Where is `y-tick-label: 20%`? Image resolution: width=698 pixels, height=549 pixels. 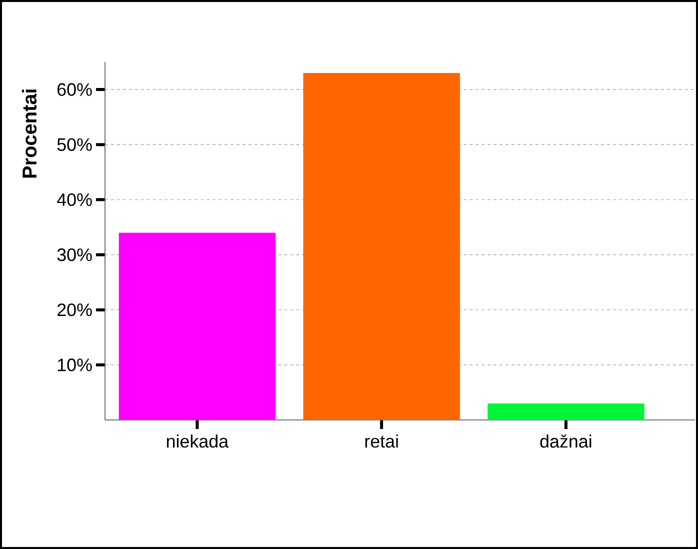
y-tick-label: 20% is located at coordinates (75, 309).